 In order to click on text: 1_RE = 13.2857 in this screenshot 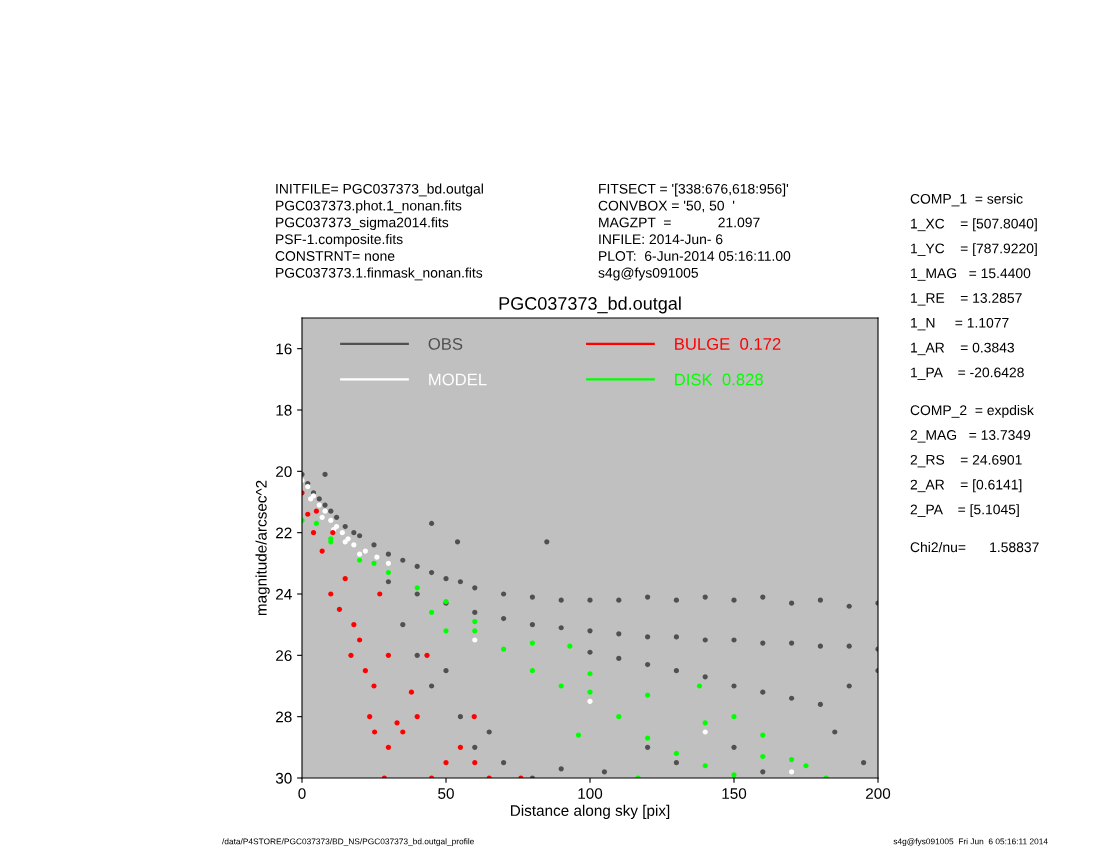, I will do `click(966, 299)`.